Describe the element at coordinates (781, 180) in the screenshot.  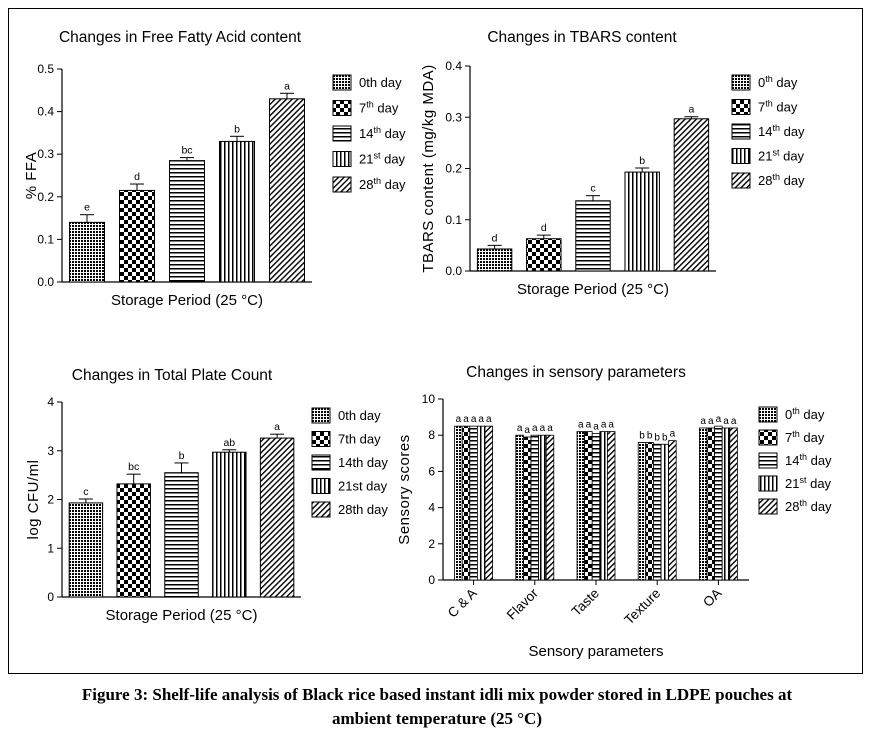
I see `chart-1-legend-label: 28th day` at that location.